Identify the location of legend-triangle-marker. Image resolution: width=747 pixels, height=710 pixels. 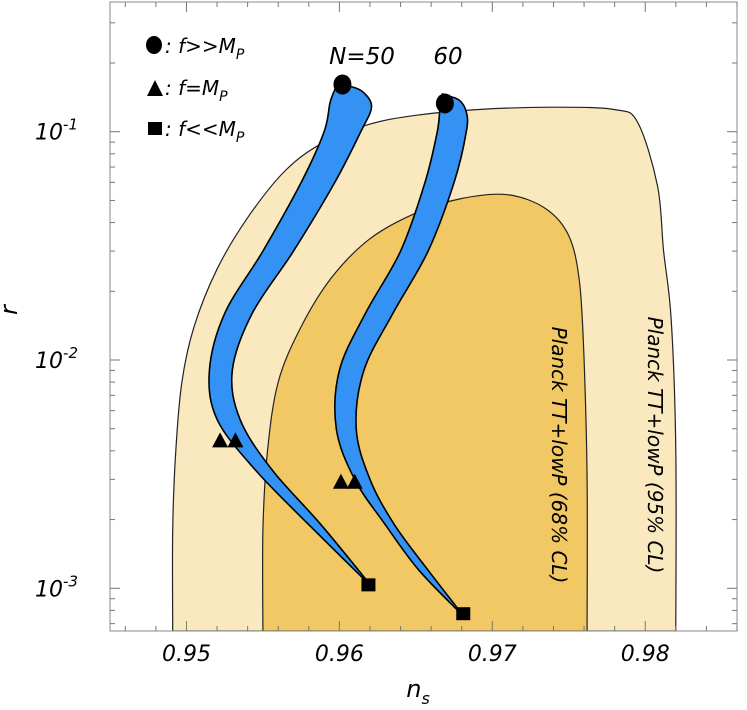
(155, 88).